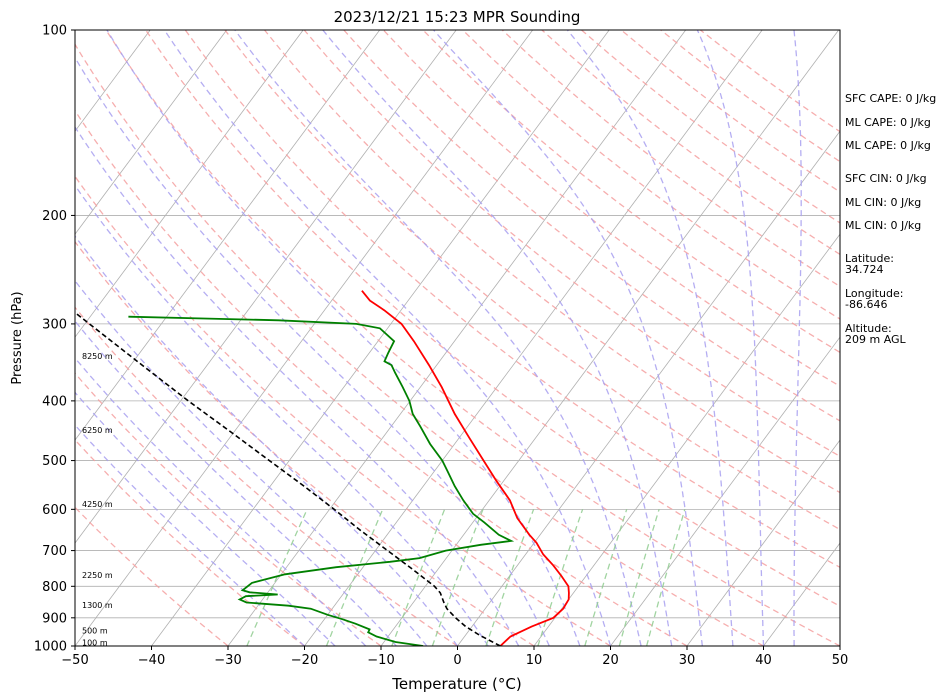 The width and height of the screenshot is (947, 700). Describe the element at coordinates (54, 401) in the screenshot. I see `y-tick-label: 400` at that location.